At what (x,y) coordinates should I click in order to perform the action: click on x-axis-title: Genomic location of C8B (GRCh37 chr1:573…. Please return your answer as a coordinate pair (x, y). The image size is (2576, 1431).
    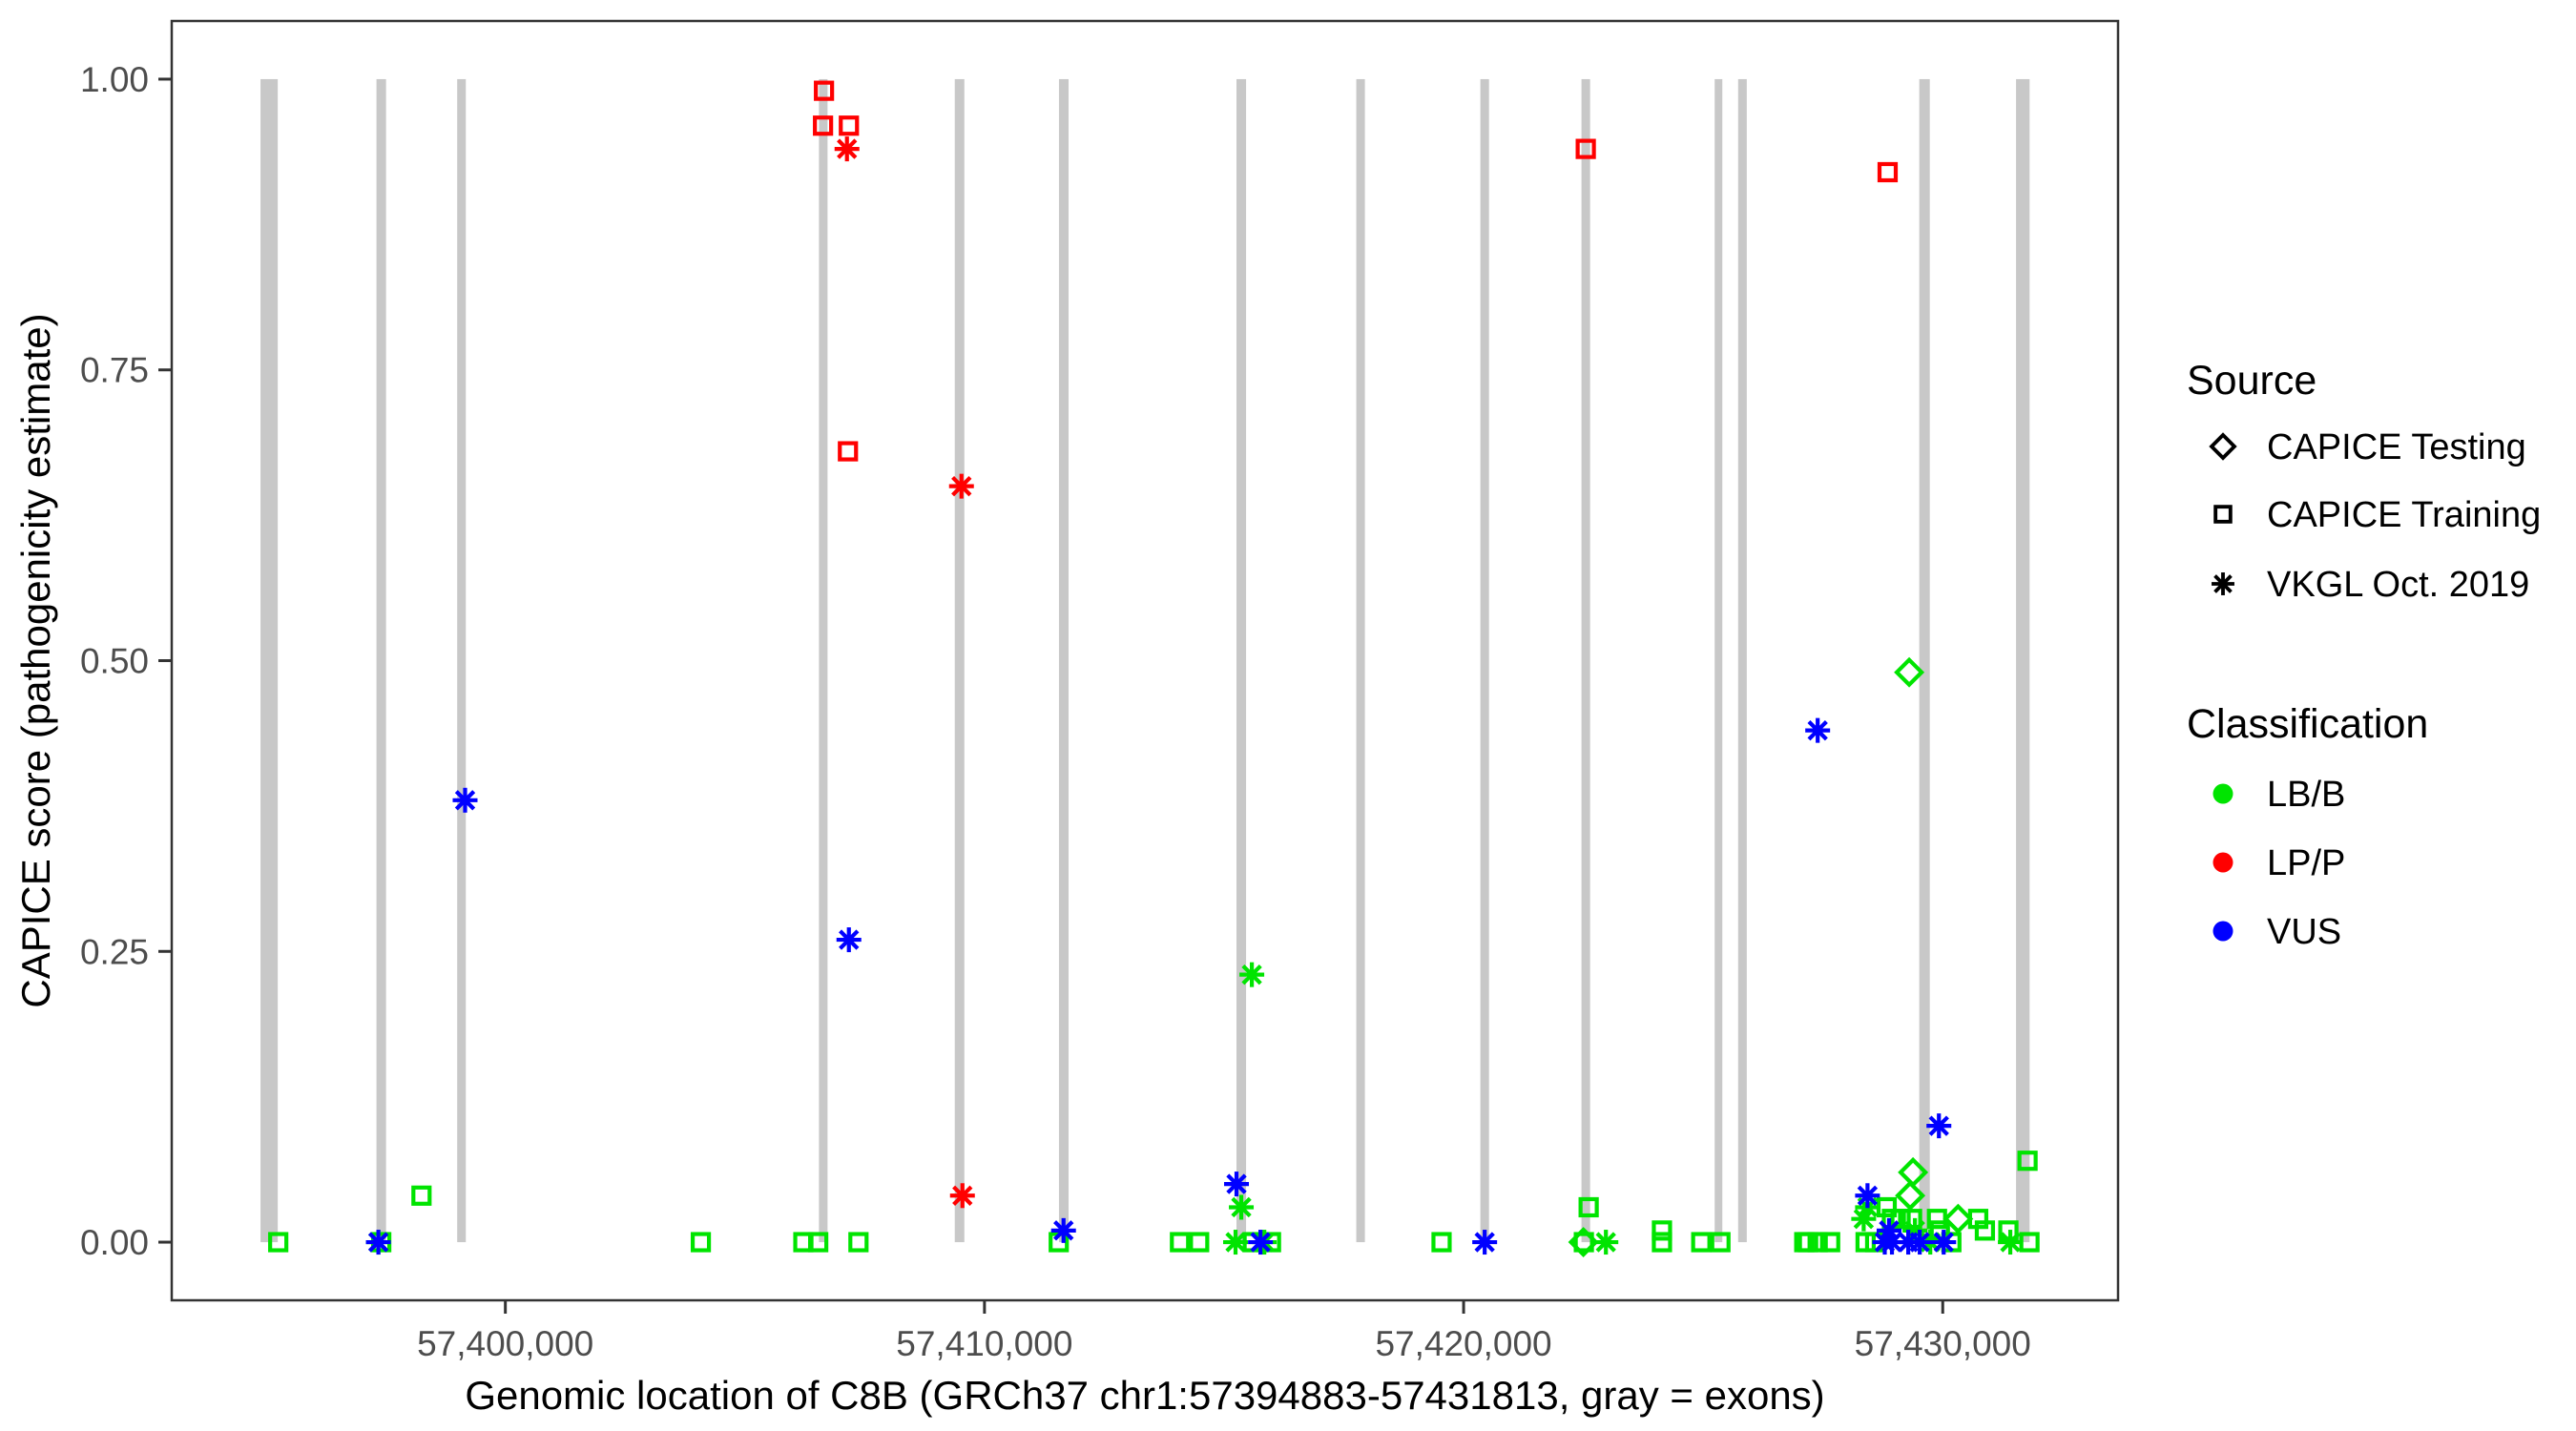
    Looking at the image, I should click on (1144, 1395).